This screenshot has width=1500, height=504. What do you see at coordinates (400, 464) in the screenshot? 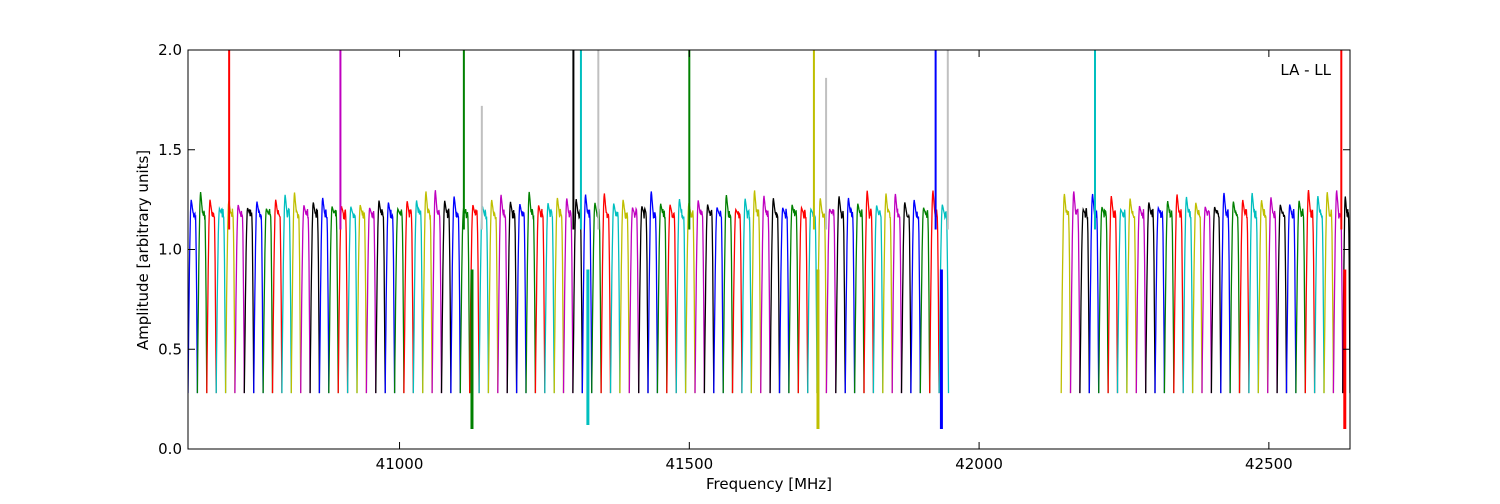
I see `x-tick-label: 41000` at bounding box center [400, 464].